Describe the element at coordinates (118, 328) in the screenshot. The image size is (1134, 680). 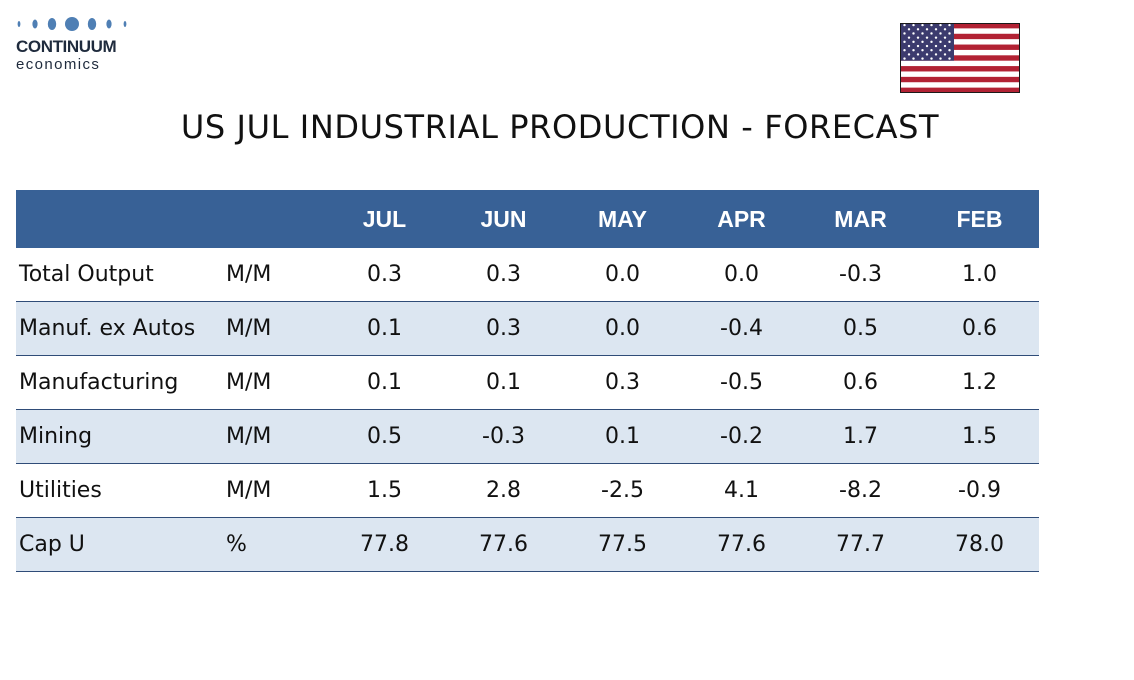
I see `row-label: Manuf. ex Autos` at that location.